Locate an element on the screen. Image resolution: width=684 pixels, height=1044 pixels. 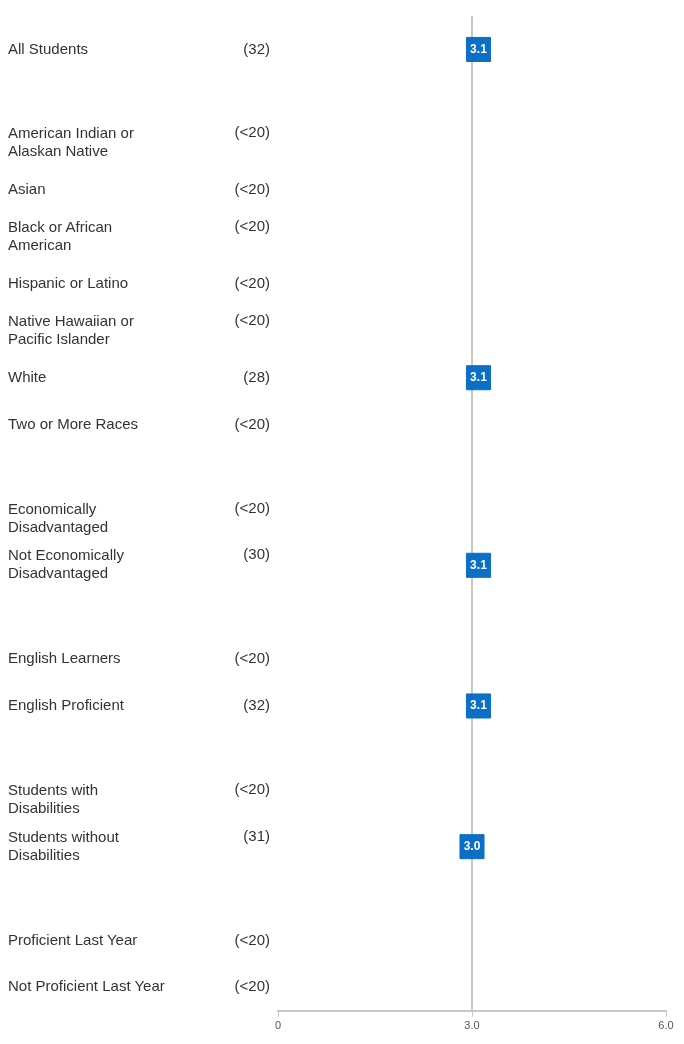
y-tick-label: Two or More Races is located at coordinates (73, 423).